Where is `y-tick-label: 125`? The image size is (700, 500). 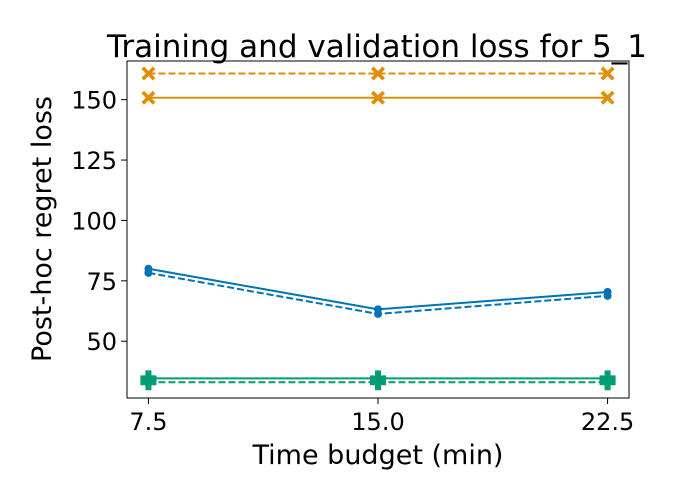 y-tick-label: 125 is located at coordinates (94, 161).